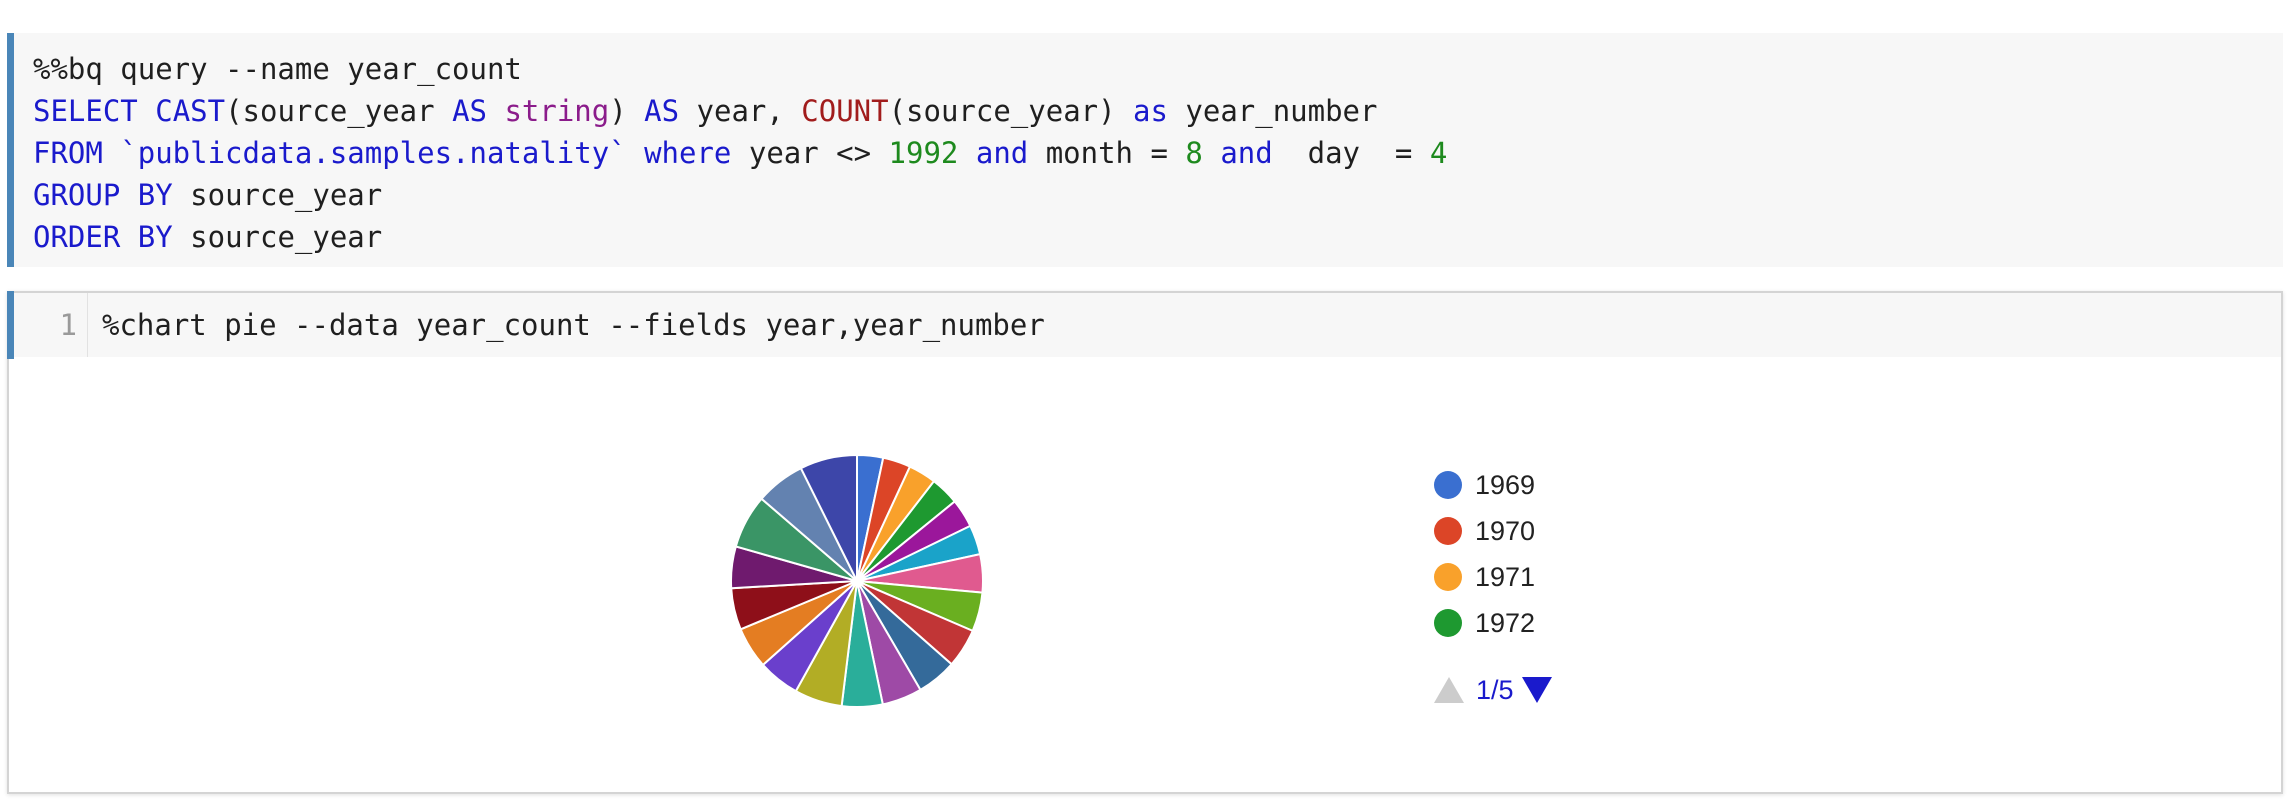 This screenshot has height=802, width=2292. Describe the element at coordinates (1158, 195) in the screenshot. I see `code-line: GROUP BY source_year` at that location.